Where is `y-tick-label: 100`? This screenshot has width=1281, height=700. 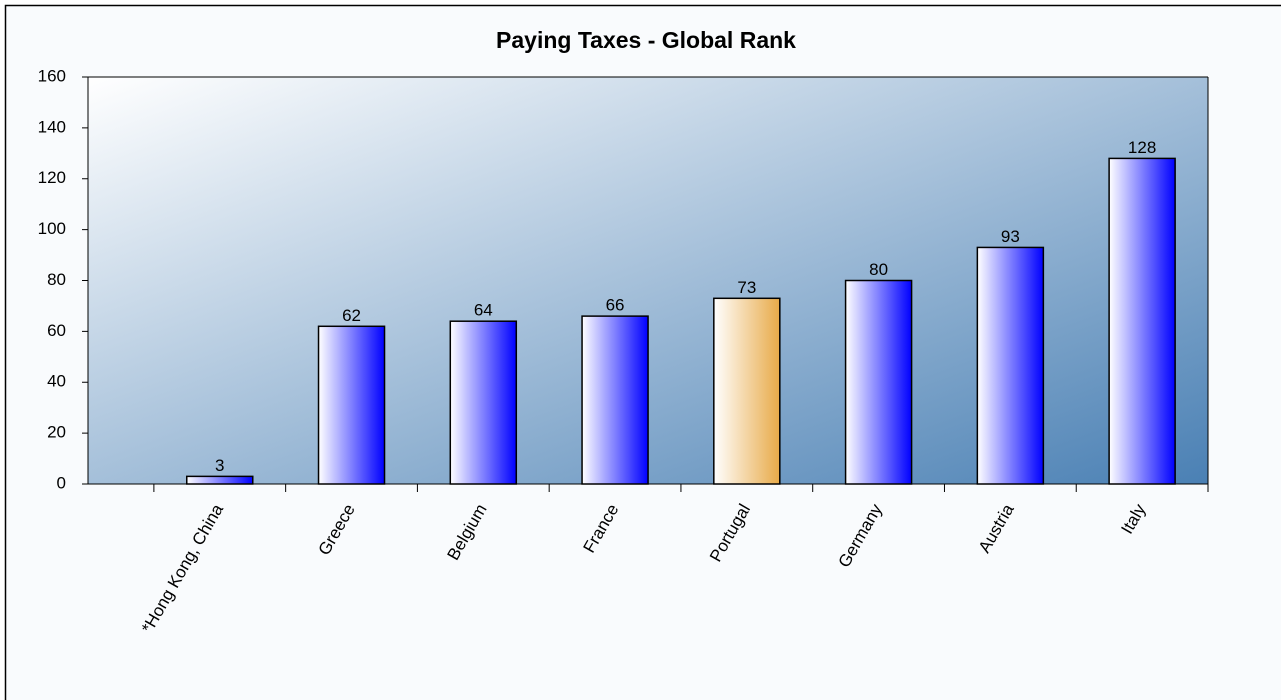
y-tick-label: 100 is located at coordinates (52, 228).